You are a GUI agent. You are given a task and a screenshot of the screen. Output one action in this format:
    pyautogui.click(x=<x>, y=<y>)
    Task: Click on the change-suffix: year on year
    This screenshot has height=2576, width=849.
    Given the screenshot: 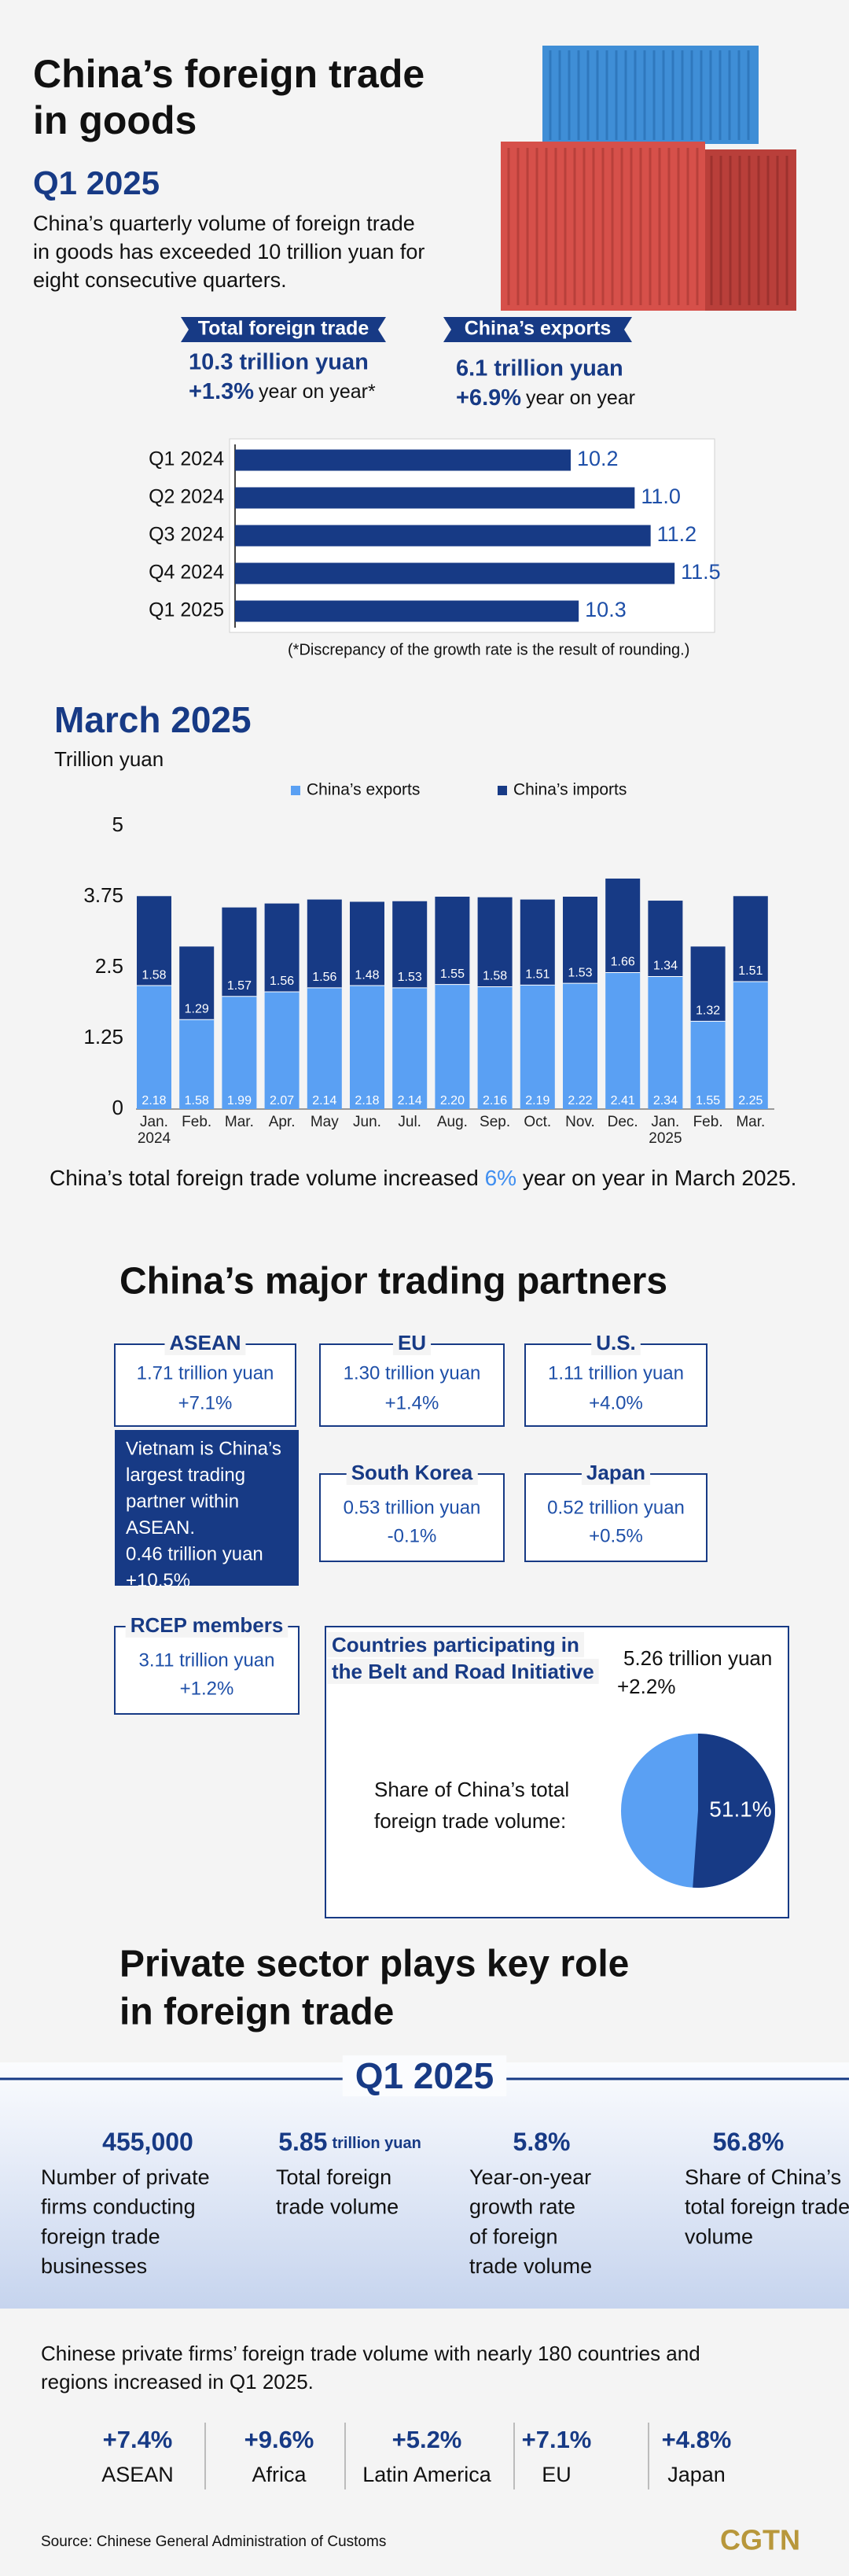 What is the action you would take?
    pyautogui.click(x=580, y=398)
    